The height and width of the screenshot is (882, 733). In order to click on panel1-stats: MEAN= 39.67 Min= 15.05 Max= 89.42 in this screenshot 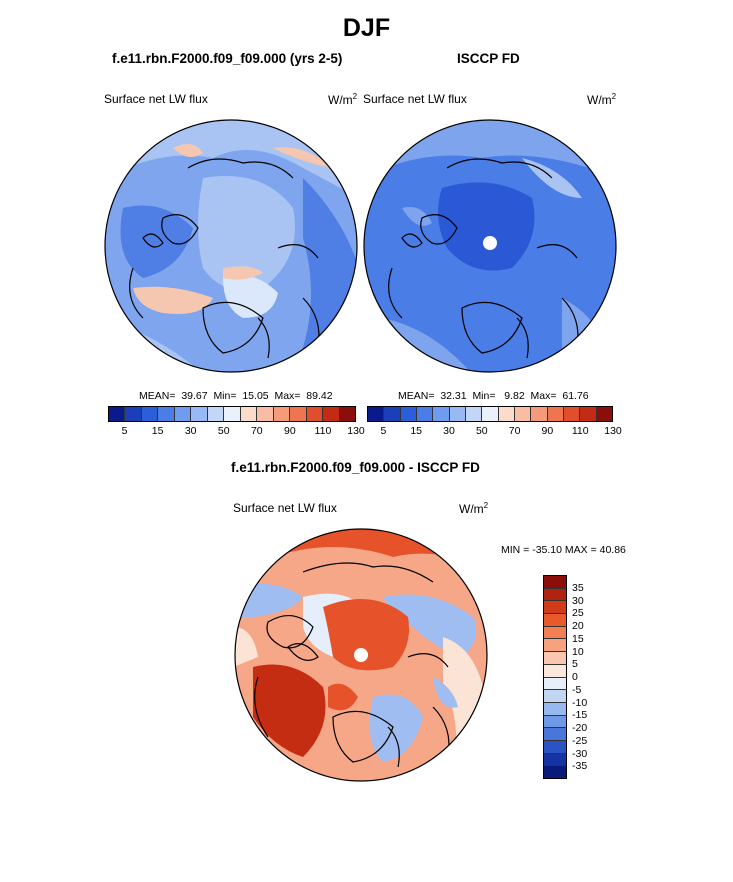, I will do `click(236, 396)`.